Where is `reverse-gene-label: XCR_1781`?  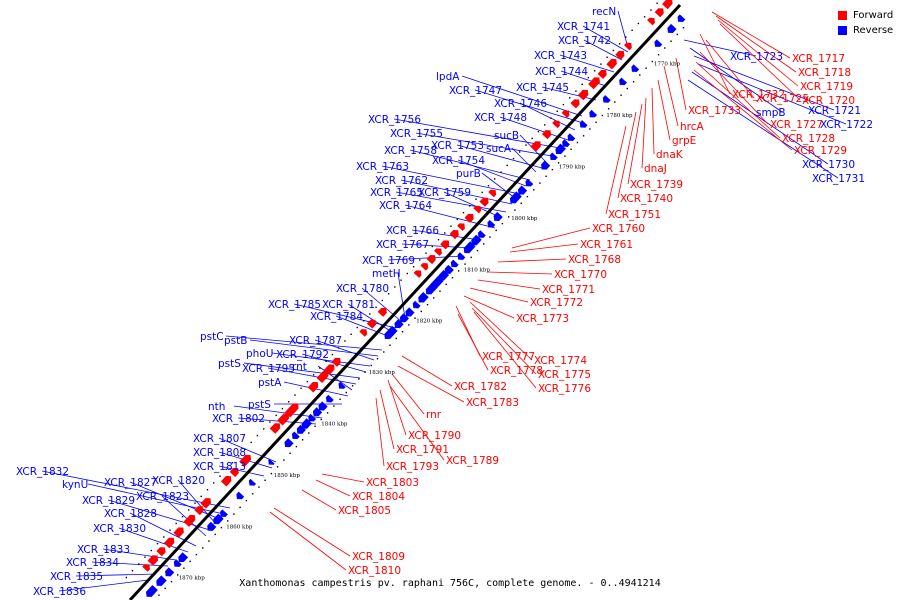
reverse-gene-label: XCR_1781 is located at coordinates (348, 305).